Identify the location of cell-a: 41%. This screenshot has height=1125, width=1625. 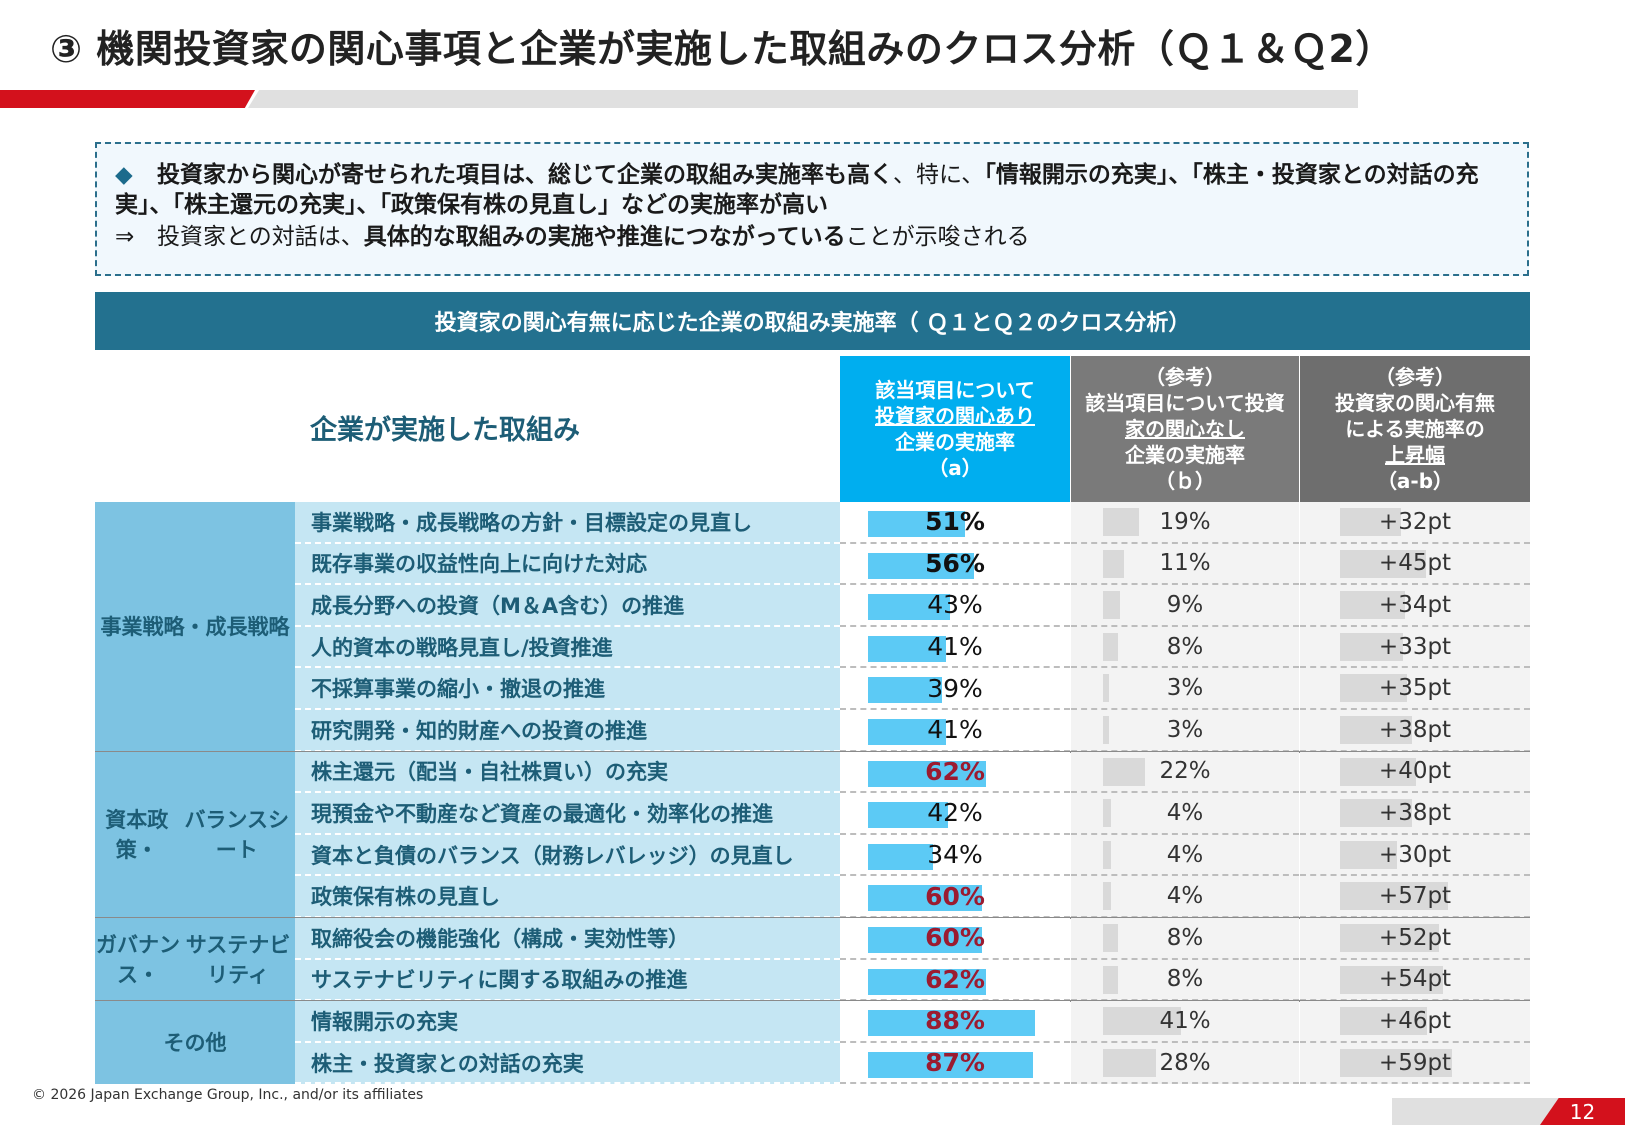
(955, 647).